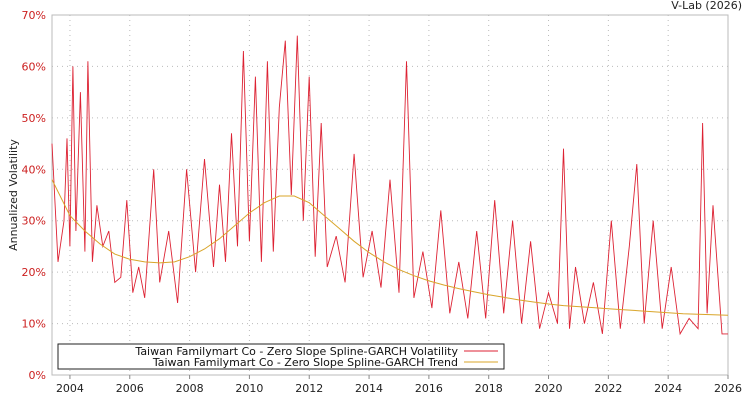  Describe the element at coordinates (549, 388) in the screenshot. I see `x-tick-label: 2020` at that location.